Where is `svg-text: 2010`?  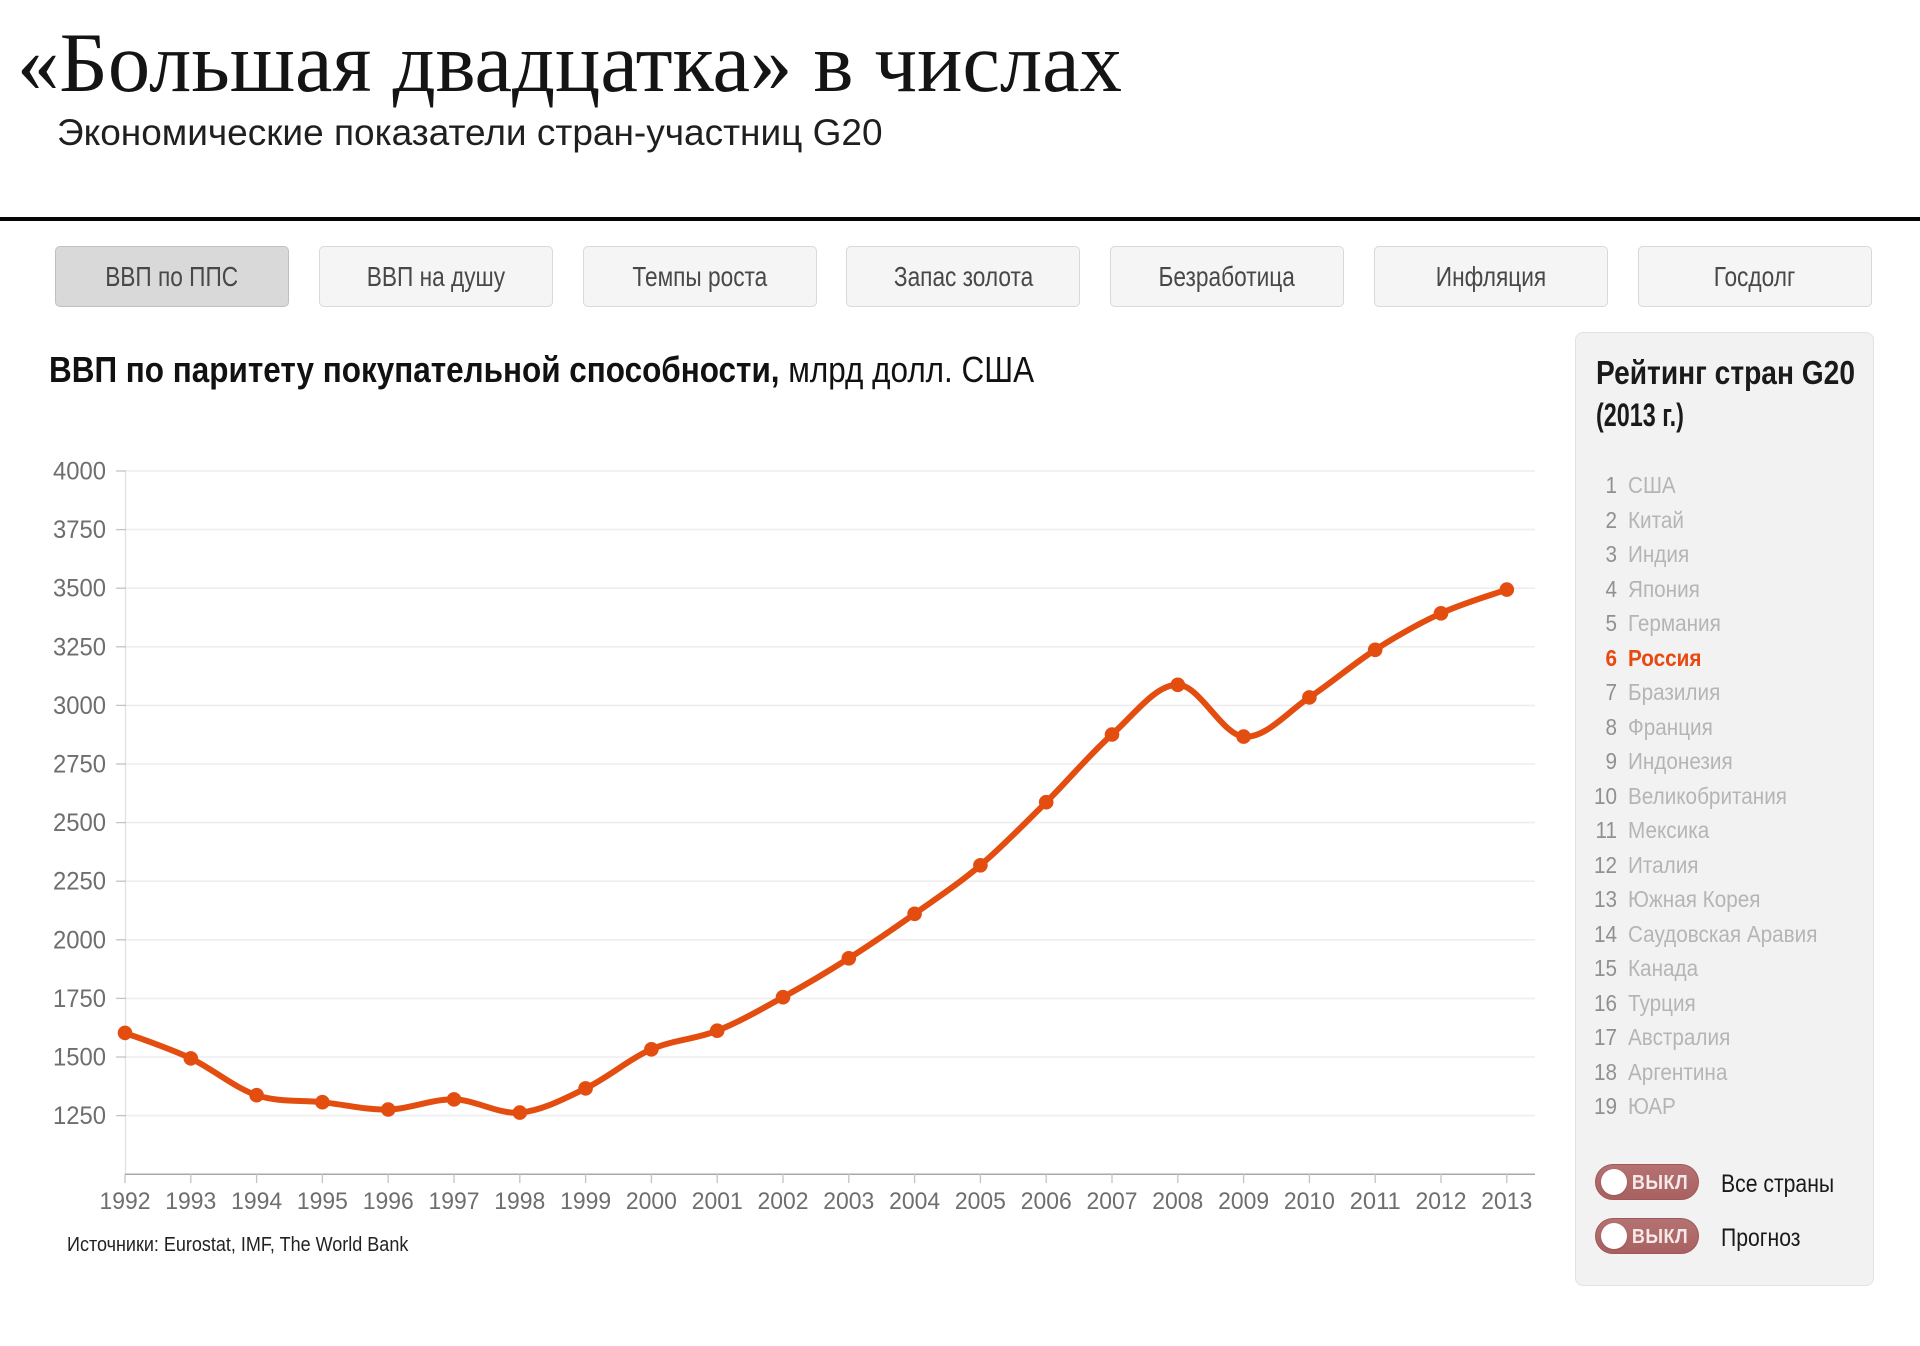 svg-text: 2010 is located at coordinates (1309, 1201).